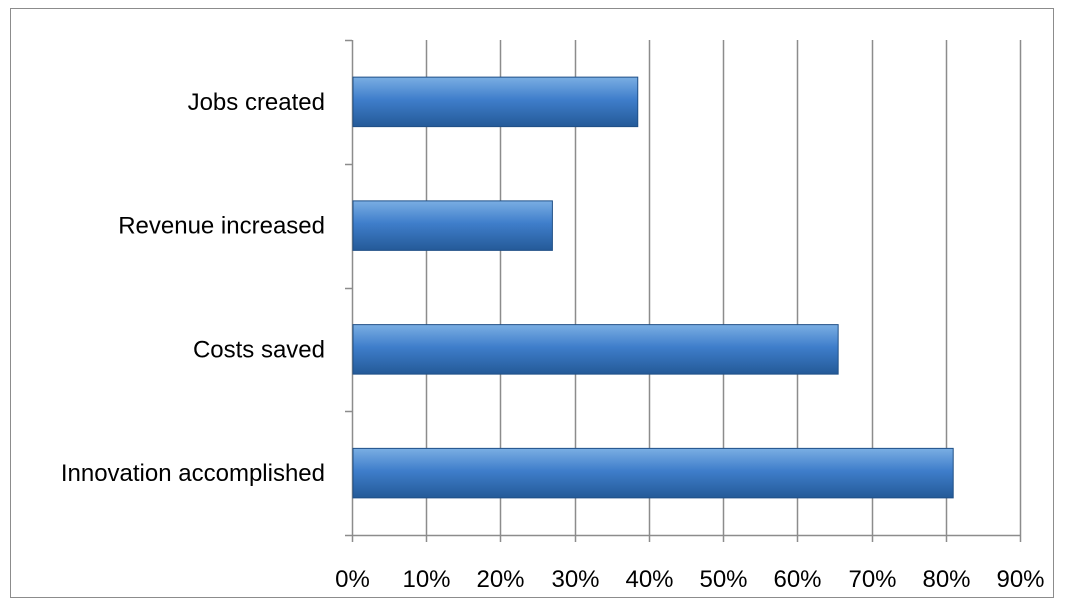  What do you see at coordinates (649, 579) in the screenshot?
I see `x-tick-label: 40%` at bounding box center [649, 579].